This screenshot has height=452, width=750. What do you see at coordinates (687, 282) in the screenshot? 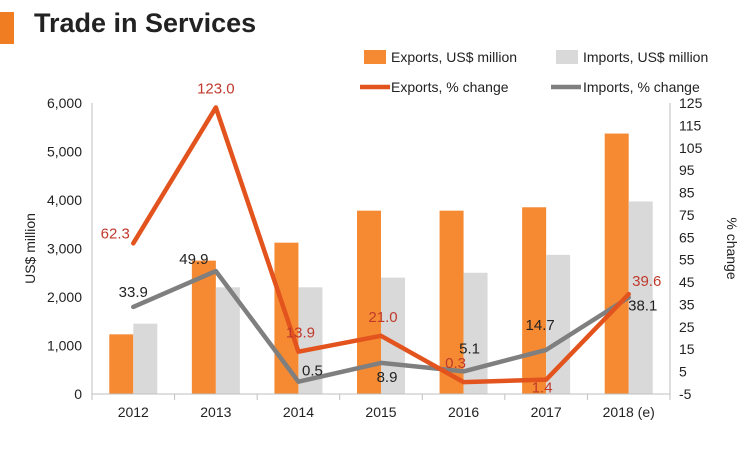
I see `y-right-tick-label: 45` at bounding box center [687, 282].